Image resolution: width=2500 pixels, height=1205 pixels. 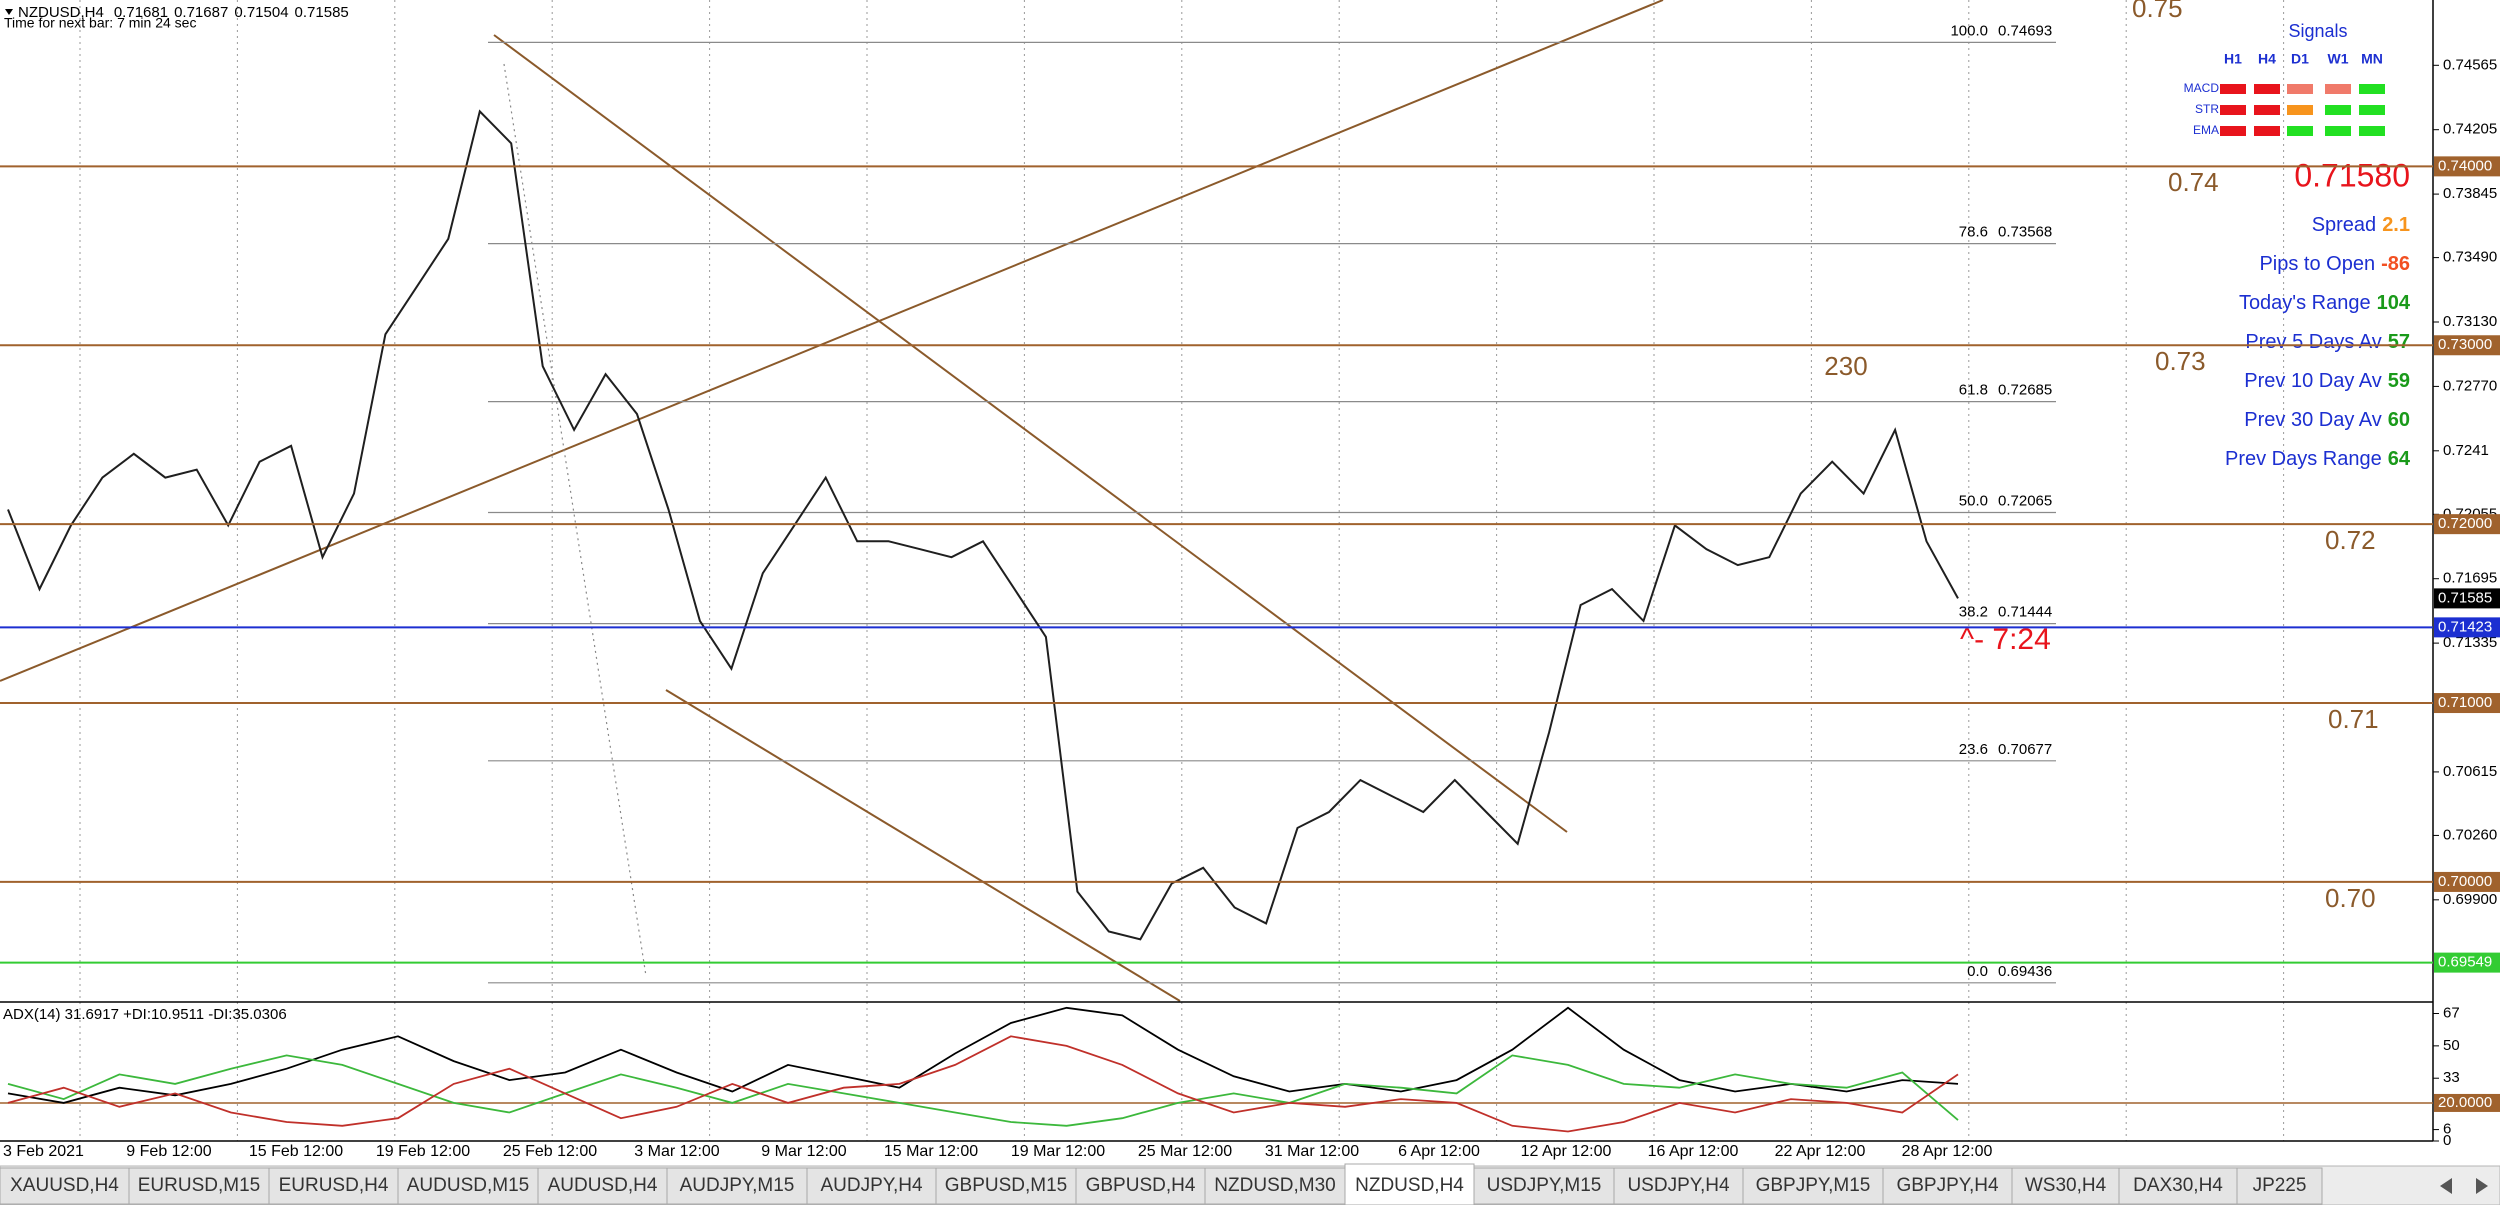 What do you see at coordinates (1977, 971) in the screenshot?
I see `fib-ratio: 0.0` at bounding box center [1977, 971].